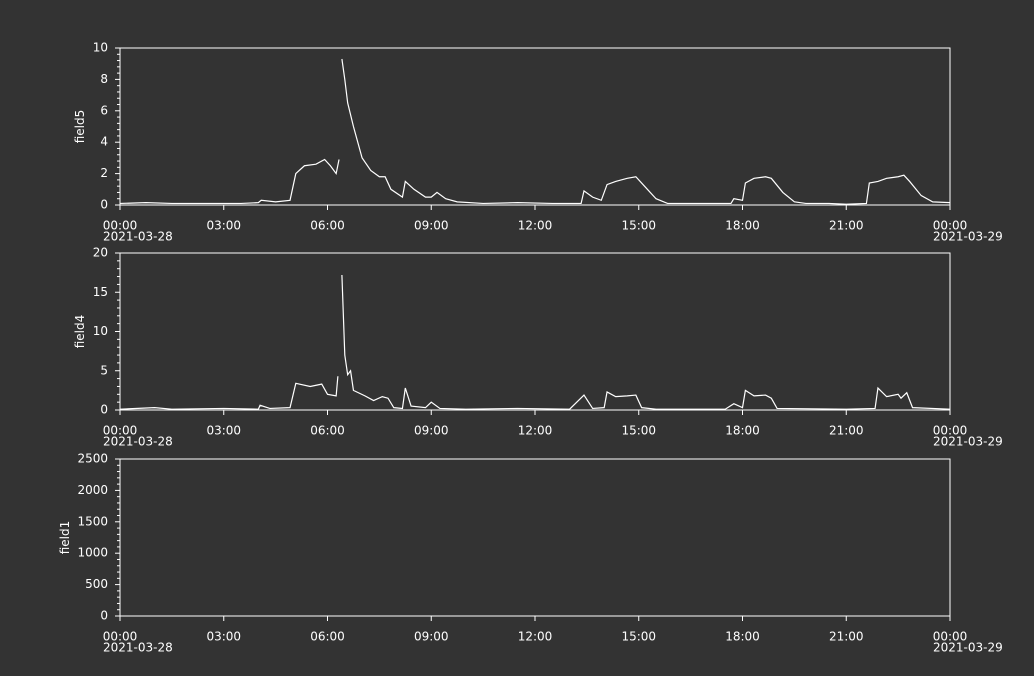 The image size is (1034, 676). Describe the element at coordinates (80, 332) in the screenshot. I see `y-axis-label: field4` at that location.